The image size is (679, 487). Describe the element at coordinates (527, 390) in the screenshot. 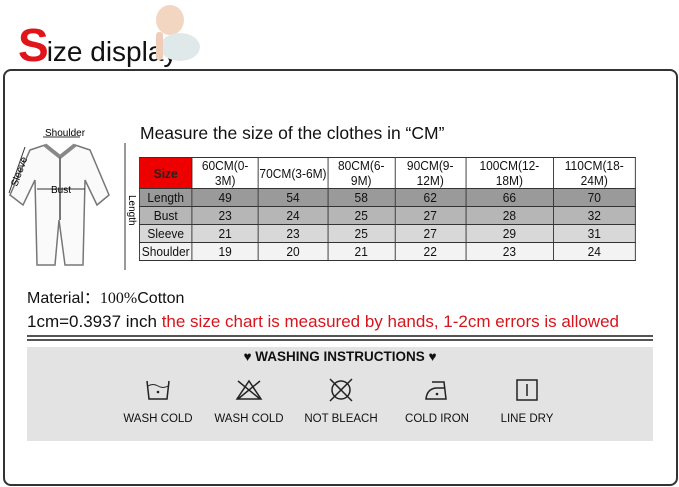

I see `line-dry-icon` at that location.